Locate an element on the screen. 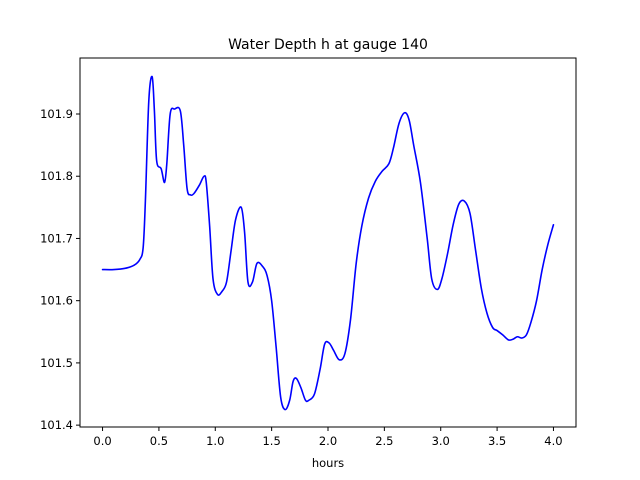  x-tick-label: 4.0 is located at coordinates (553, 441).